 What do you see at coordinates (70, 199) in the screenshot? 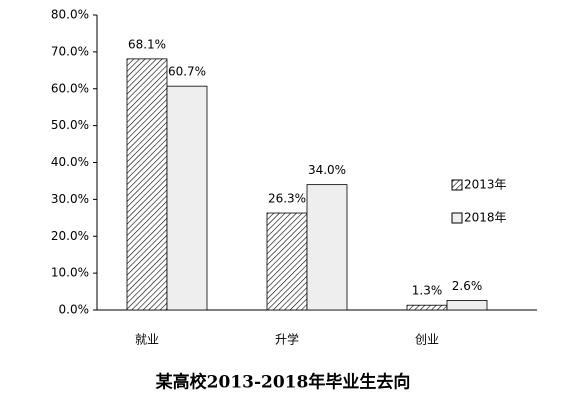
I see `y-tick-label: 30.0%` at bounding box center [70, 199].